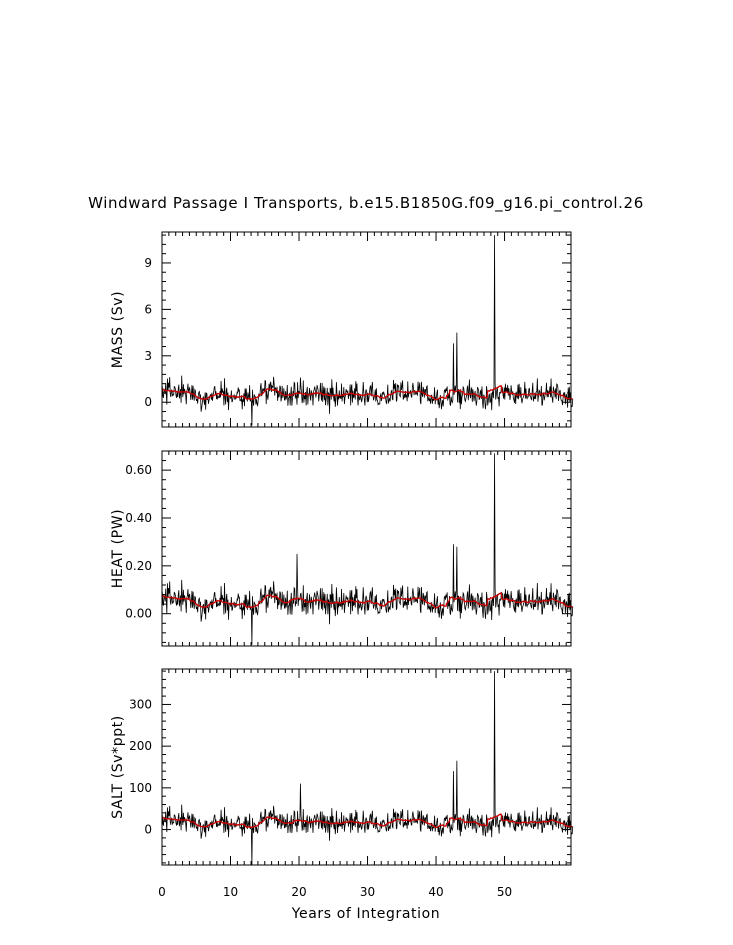 This screenshot has height=945, width=733. Describe the element at coordinates (230, 892) in the screenshot. I see `x-tick-label: 10` at that location.